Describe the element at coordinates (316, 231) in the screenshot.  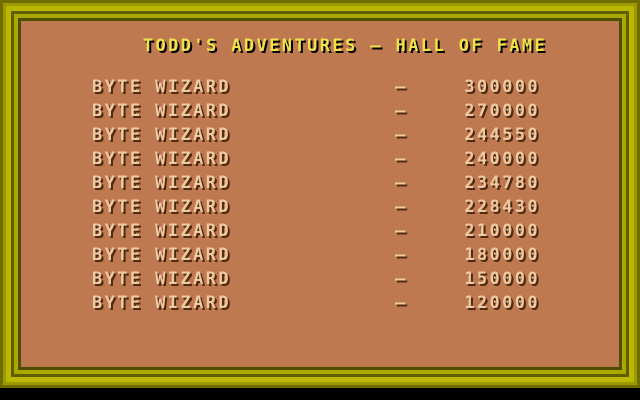
I see `score-row: BYTE WIZARD — 210000` at that location.